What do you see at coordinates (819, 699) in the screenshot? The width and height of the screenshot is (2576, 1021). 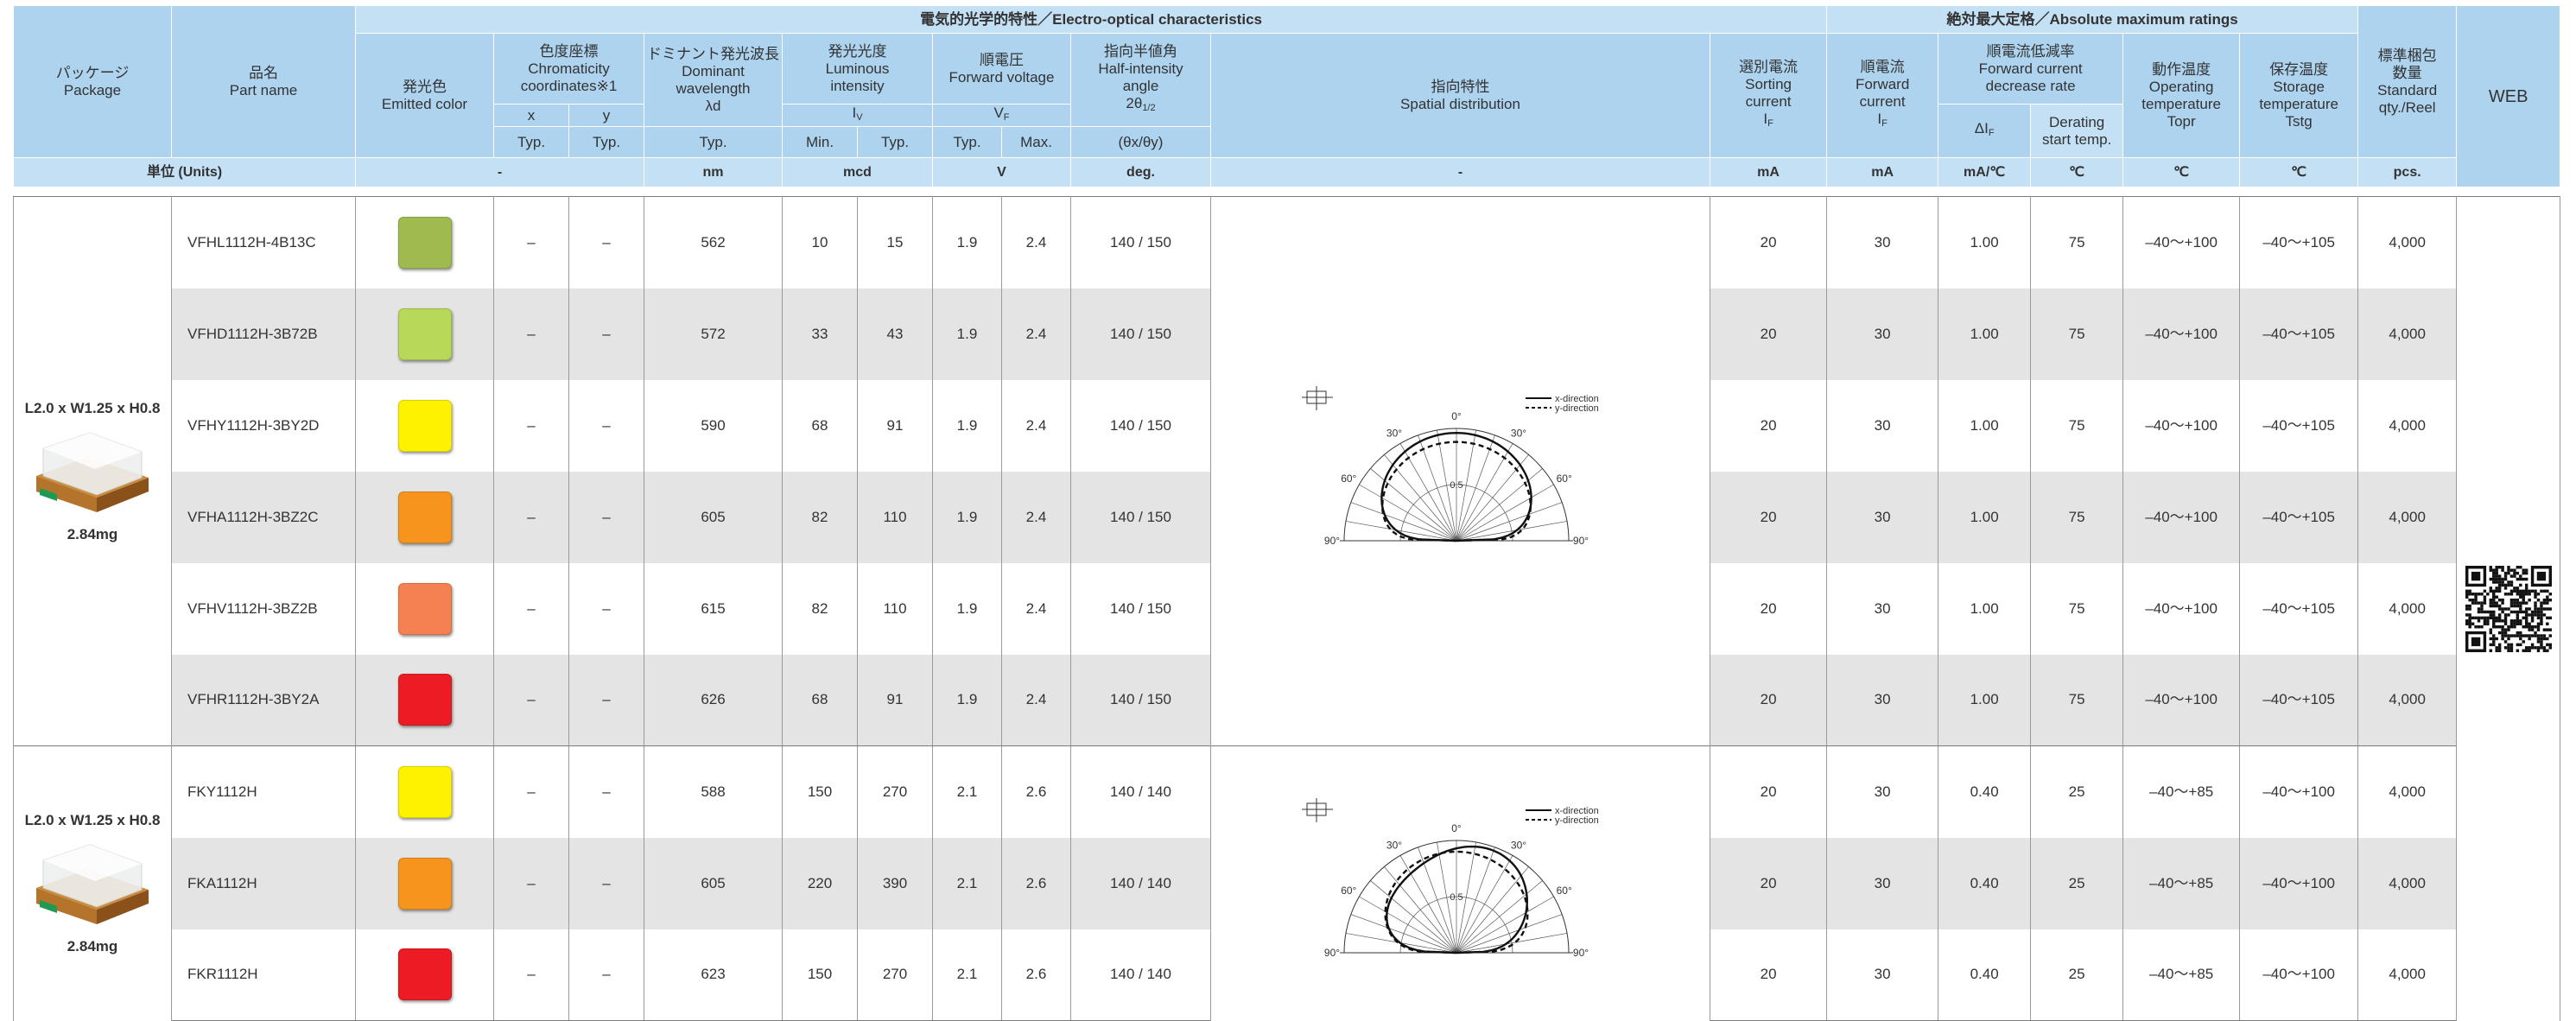 I see `cell-value: 68` at bounding box center [819, 699].